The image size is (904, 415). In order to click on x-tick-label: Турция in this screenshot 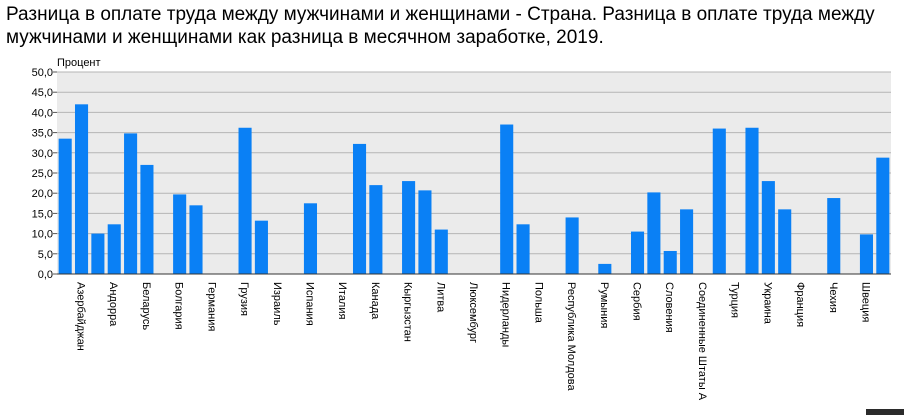, I will do `click(735, 300)`.